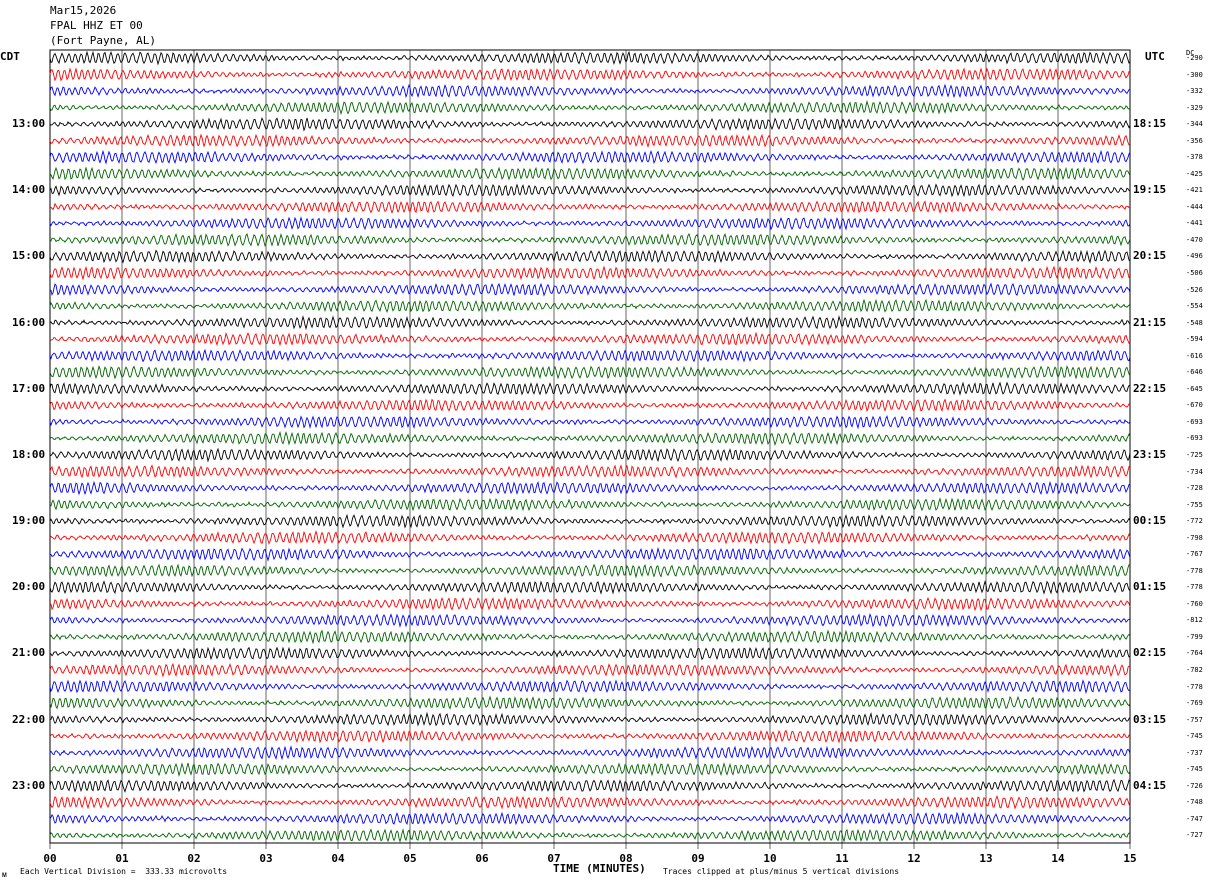  I want to click on utc-hour-label: 22:15, so click(1150, 388).